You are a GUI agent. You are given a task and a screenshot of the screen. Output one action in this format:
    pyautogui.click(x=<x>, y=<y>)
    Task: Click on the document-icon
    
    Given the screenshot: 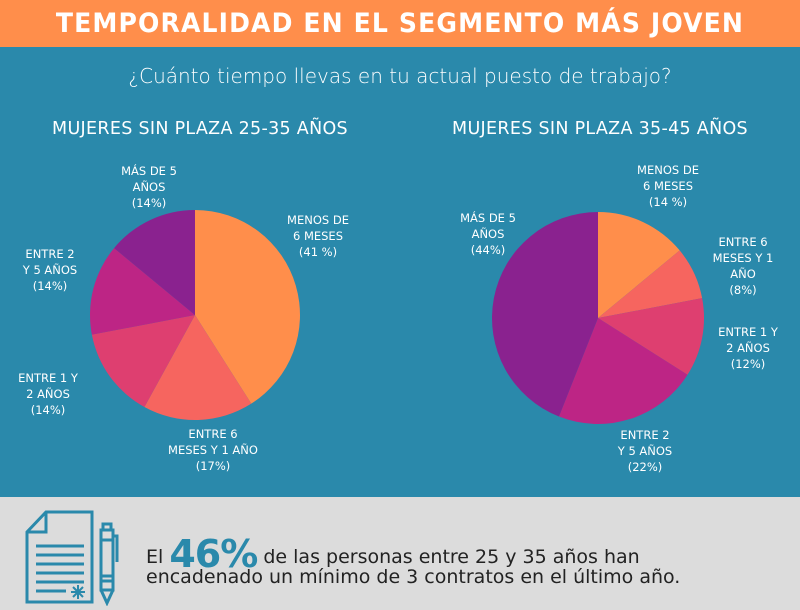 What is the action you would take?
    pyautogui.click(x=59, y=557)
    